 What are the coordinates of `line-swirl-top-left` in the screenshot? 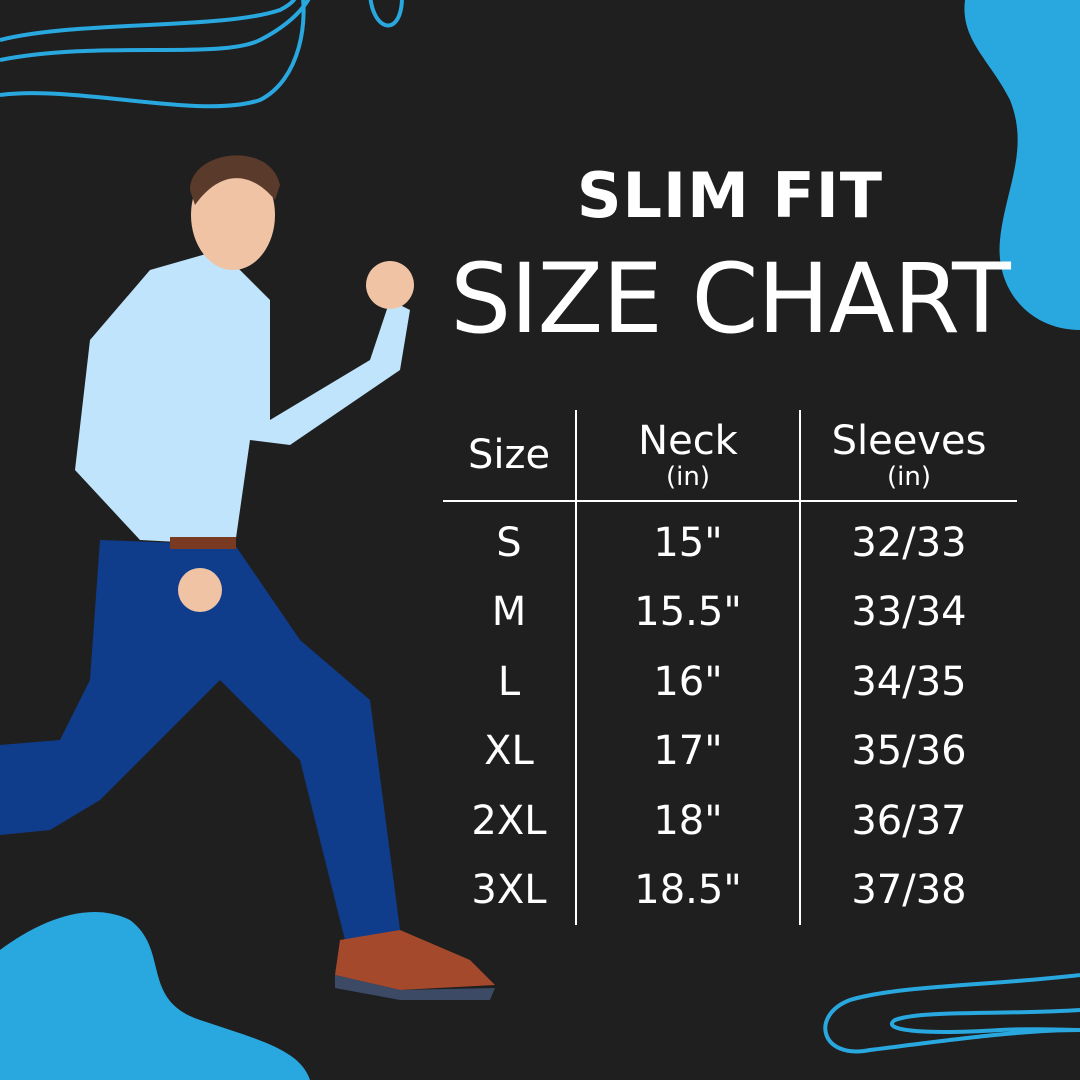 It's located at (202, 54).